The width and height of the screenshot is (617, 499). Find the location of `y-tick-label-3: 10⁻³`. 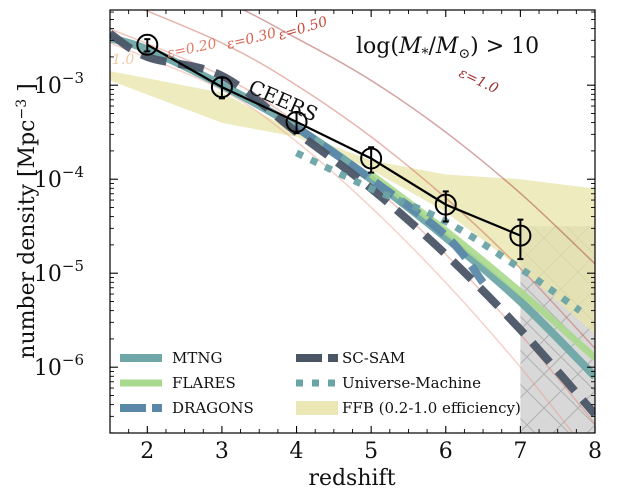

y-tick-label-3: 10⁻³ is located at coordinates (59, 84).